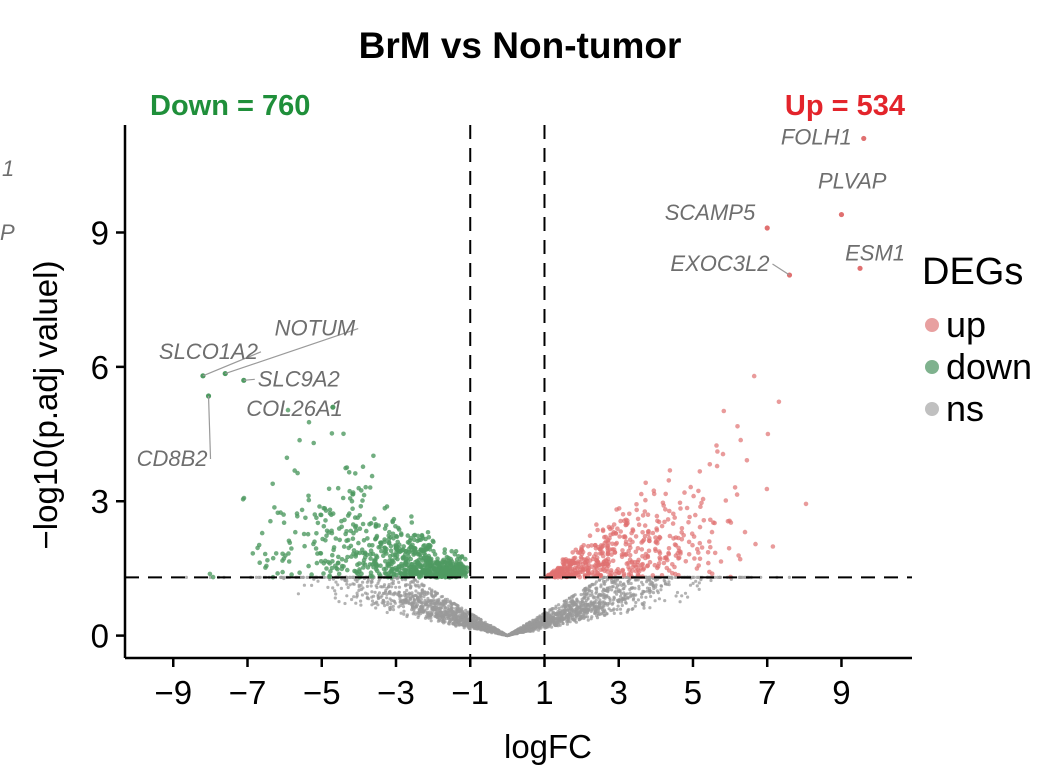  Describe the element at coordinates (100, 501) in the screenshot. I see `y-tick-label: 3` at that location.